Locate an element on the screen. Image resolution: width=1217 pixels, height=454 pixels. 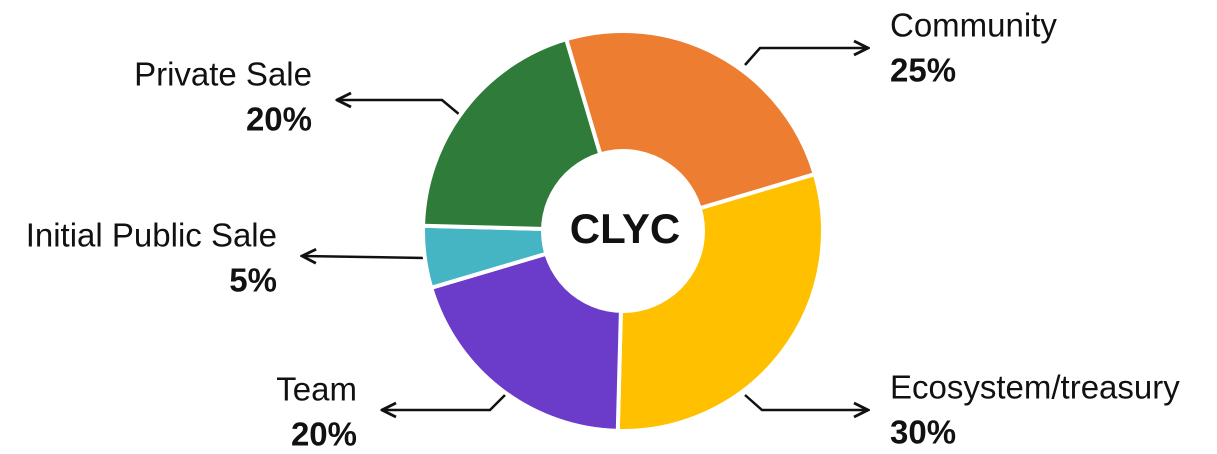
slice-label: Ecosystem/treasury is located at coordinates (1035, 387).